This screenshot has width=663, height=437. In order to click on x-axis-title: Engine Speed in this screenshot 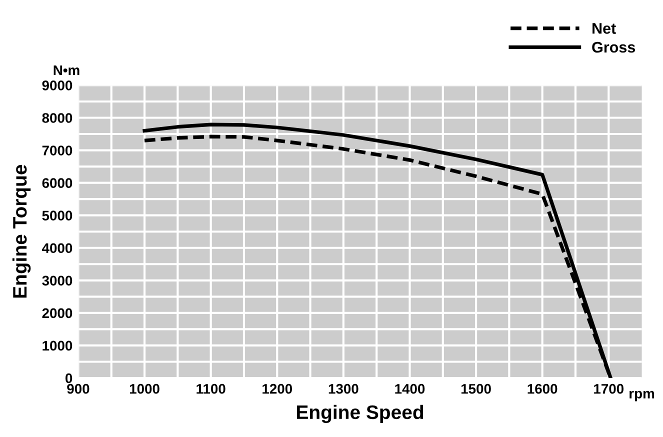, I will do `click(360, 414)`.